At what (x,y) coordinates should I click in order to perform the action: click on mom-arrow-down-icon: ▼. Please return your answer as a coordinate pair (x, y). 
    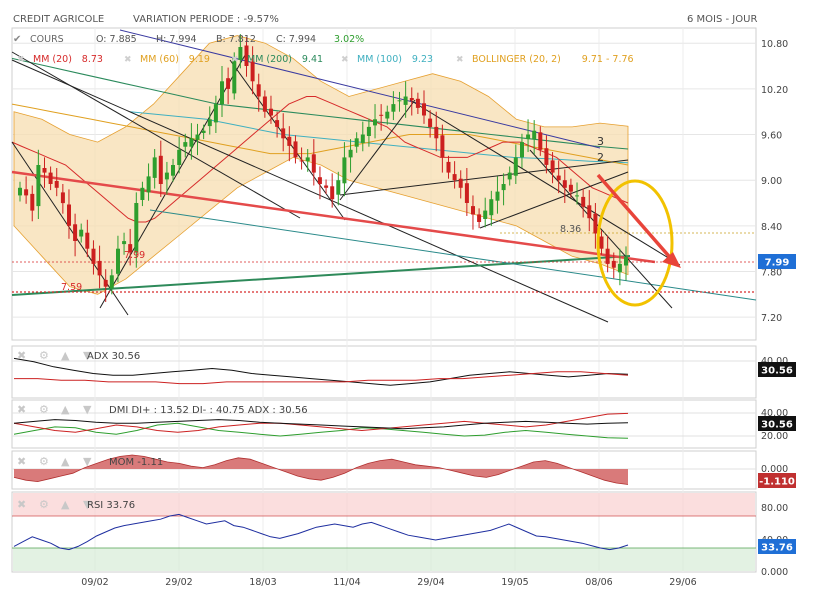
    Looking at the image, I should click on (87, 461).